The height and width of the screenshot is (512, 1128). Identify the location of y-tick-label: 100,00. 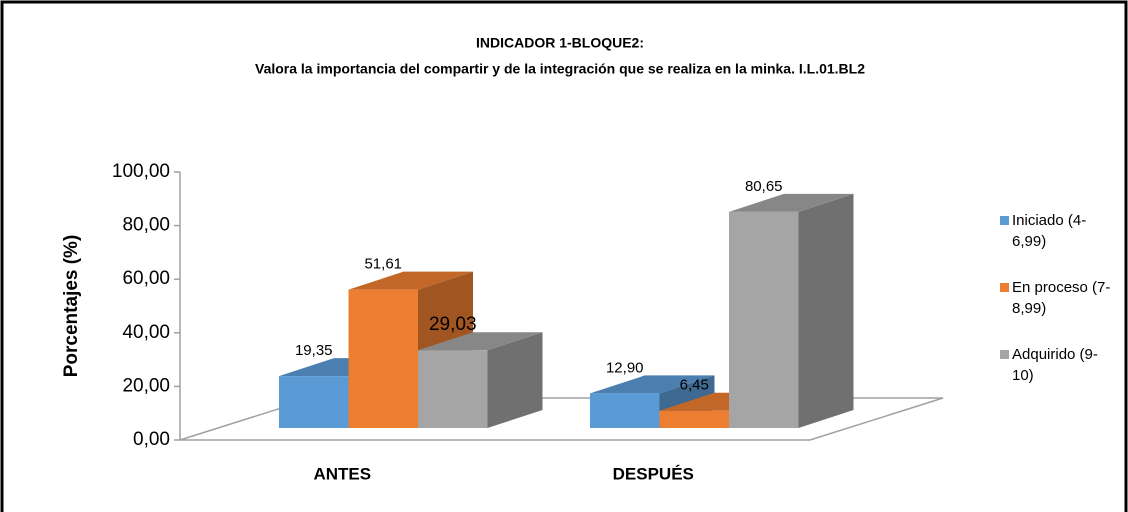
(141, 171).